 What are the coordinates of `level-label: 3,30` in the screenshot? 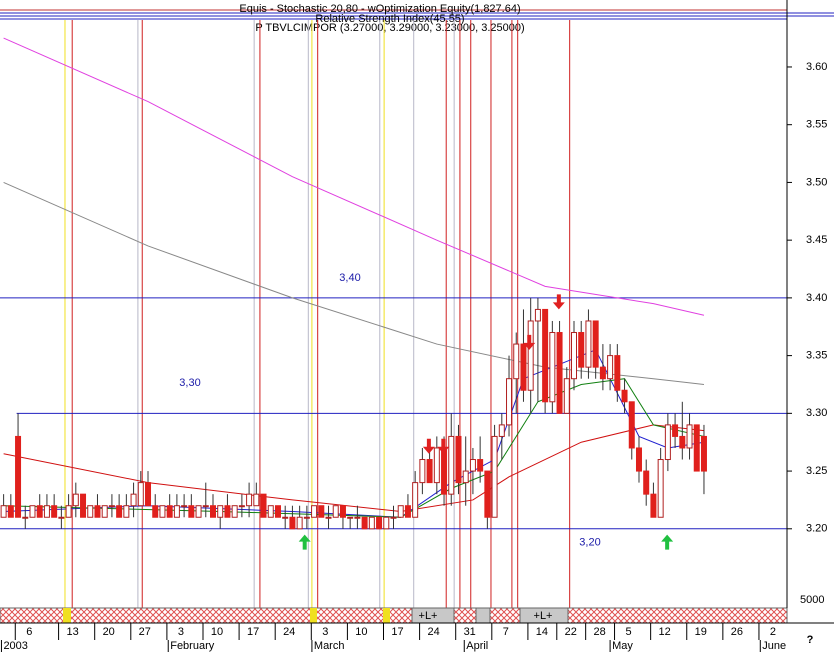 It's located at (189, 383).